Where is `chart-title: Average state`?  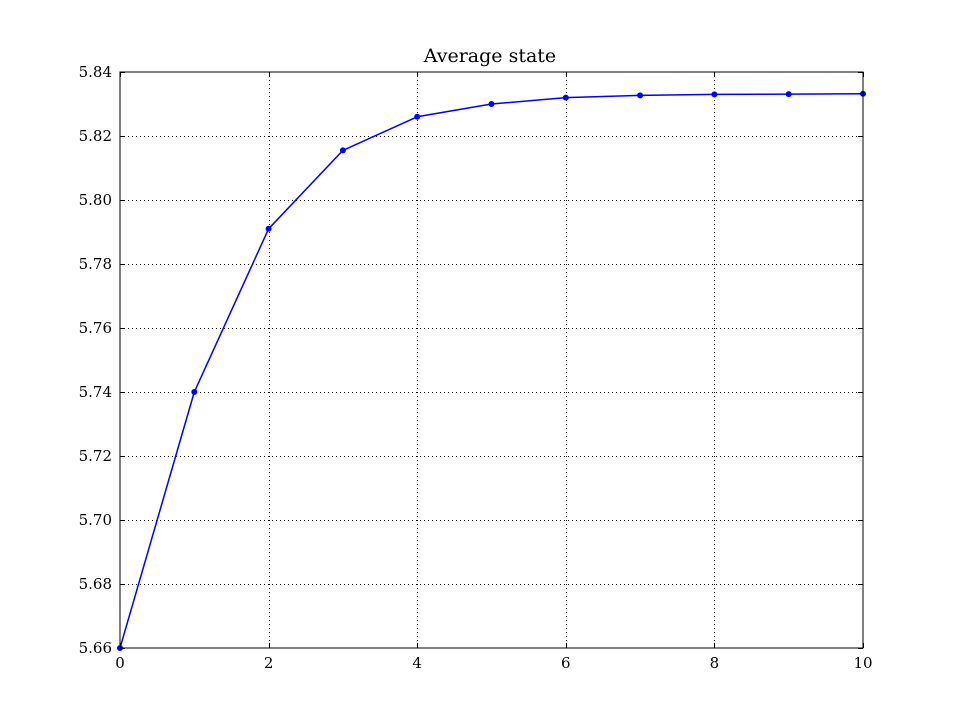 chart-title: Average state is located at coordinates (489, 56).